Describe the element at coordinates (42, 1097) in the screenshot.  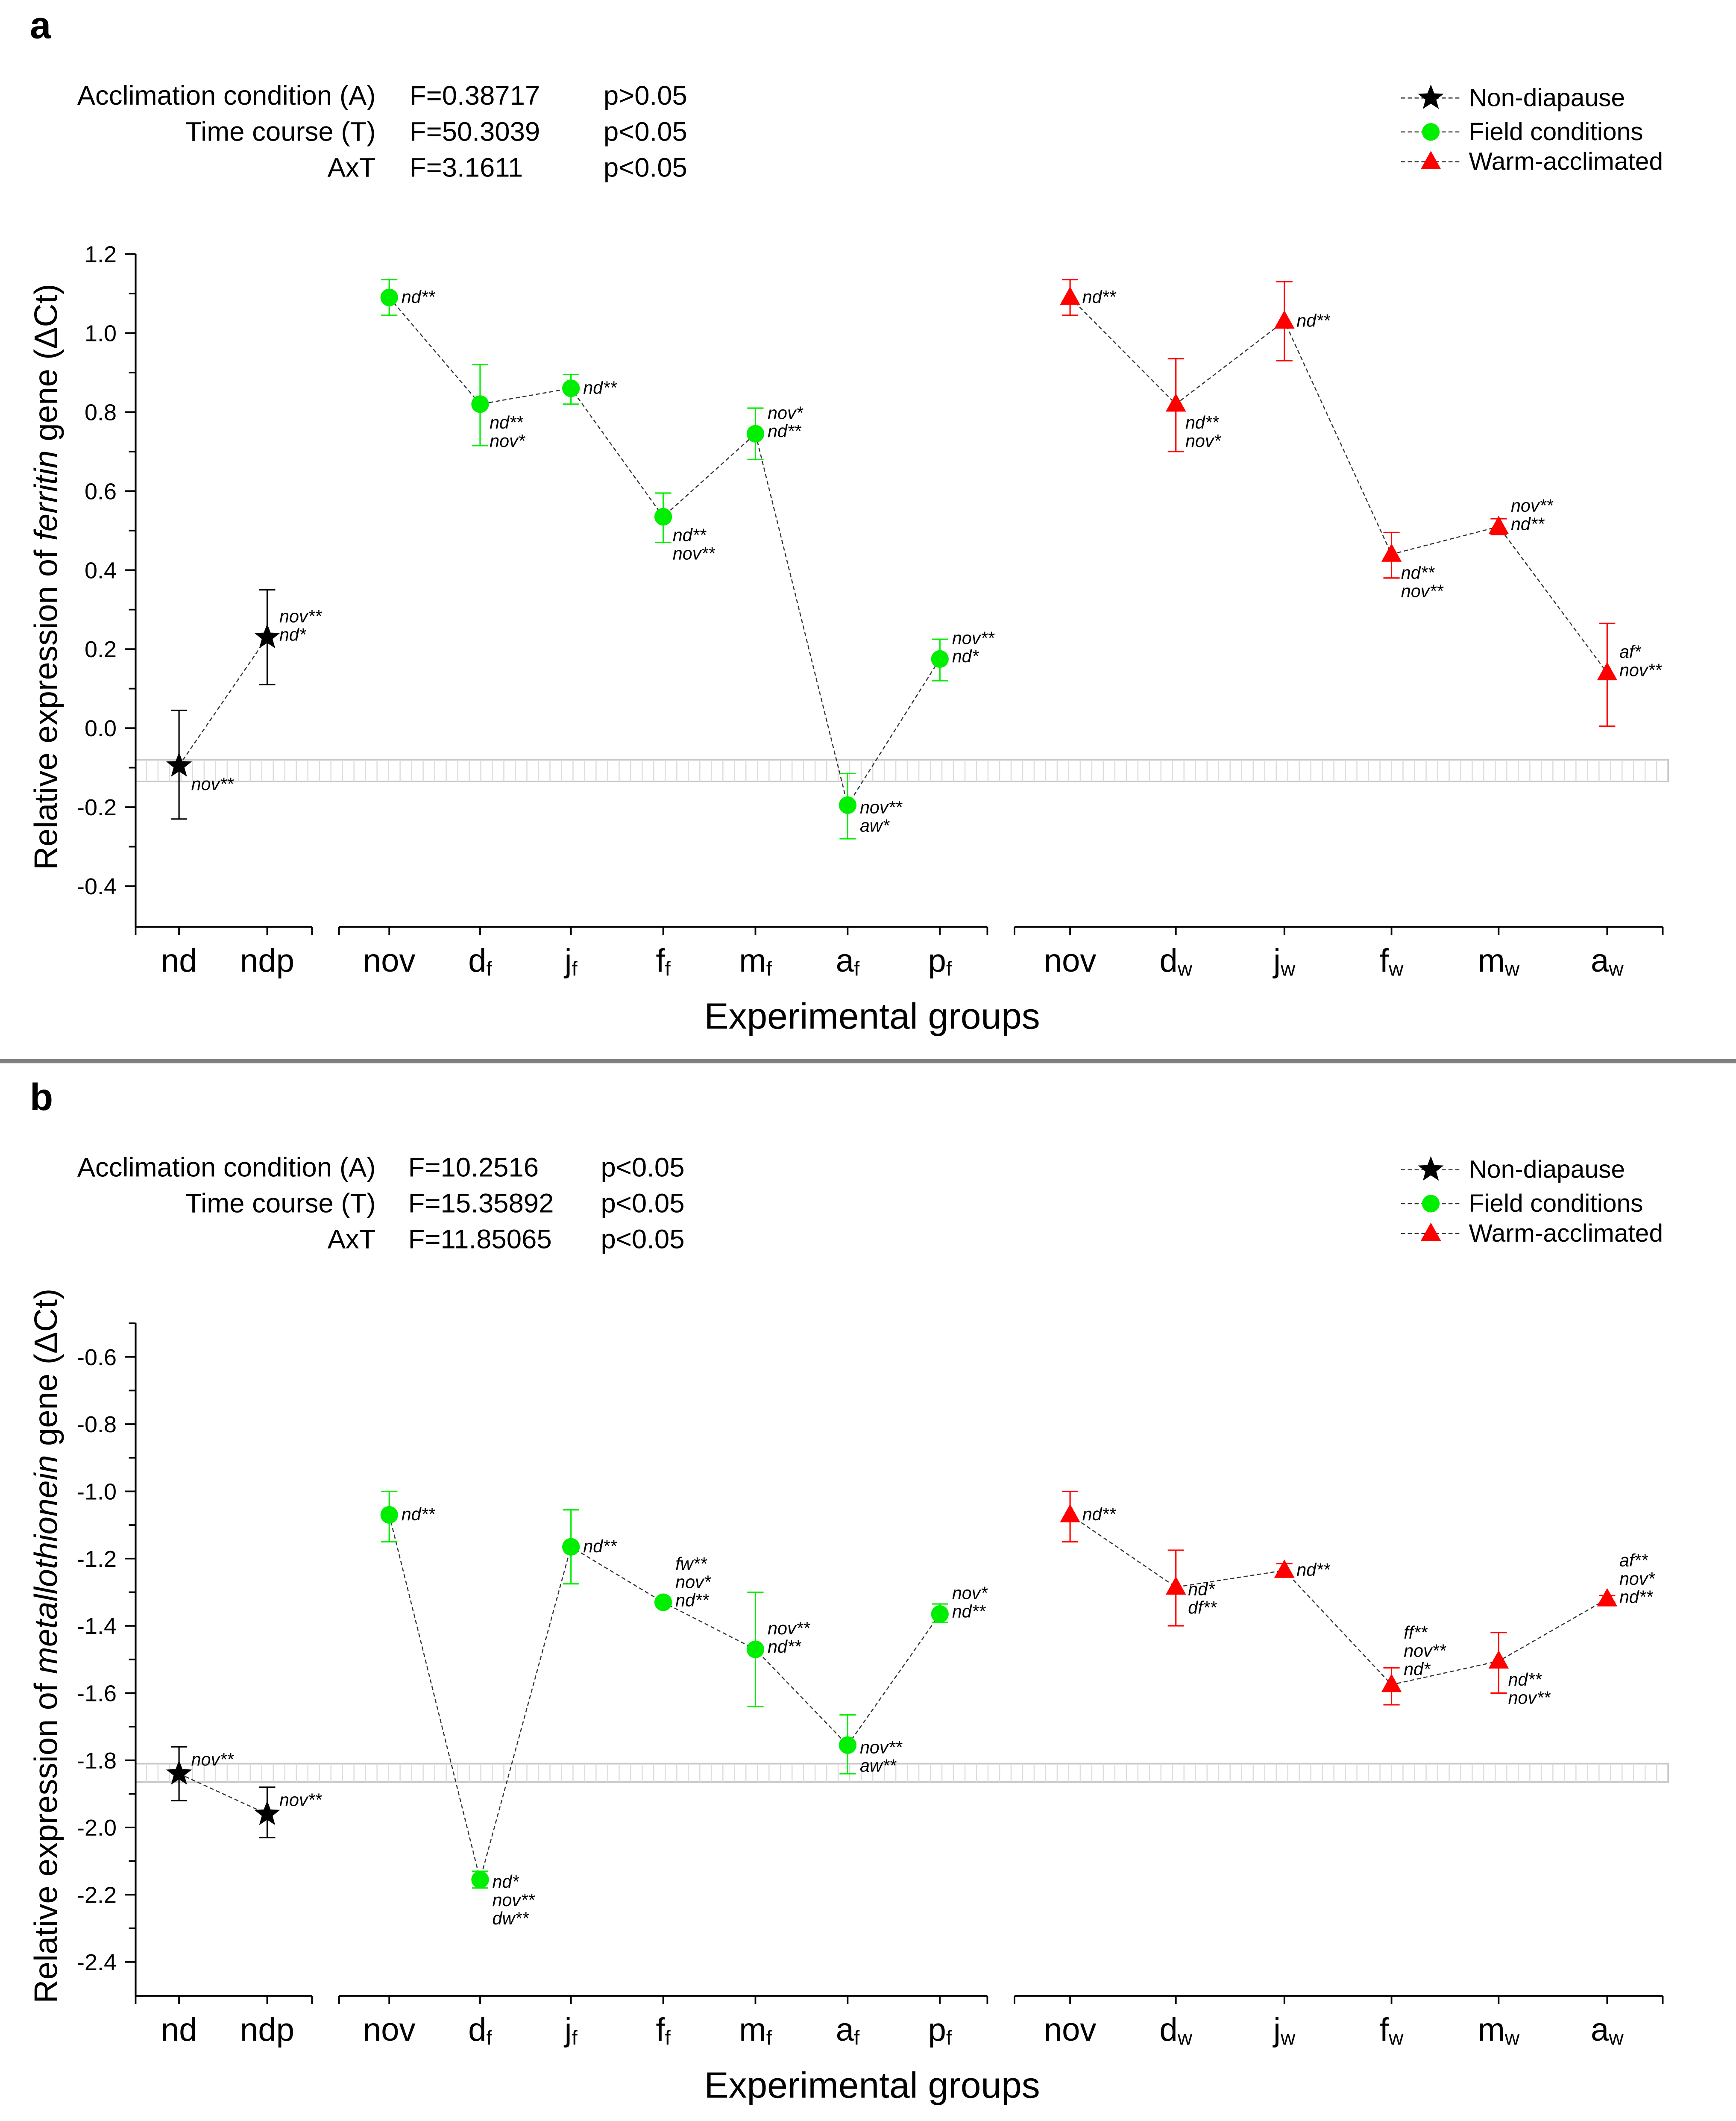
I see `panel-label: b` at that location.